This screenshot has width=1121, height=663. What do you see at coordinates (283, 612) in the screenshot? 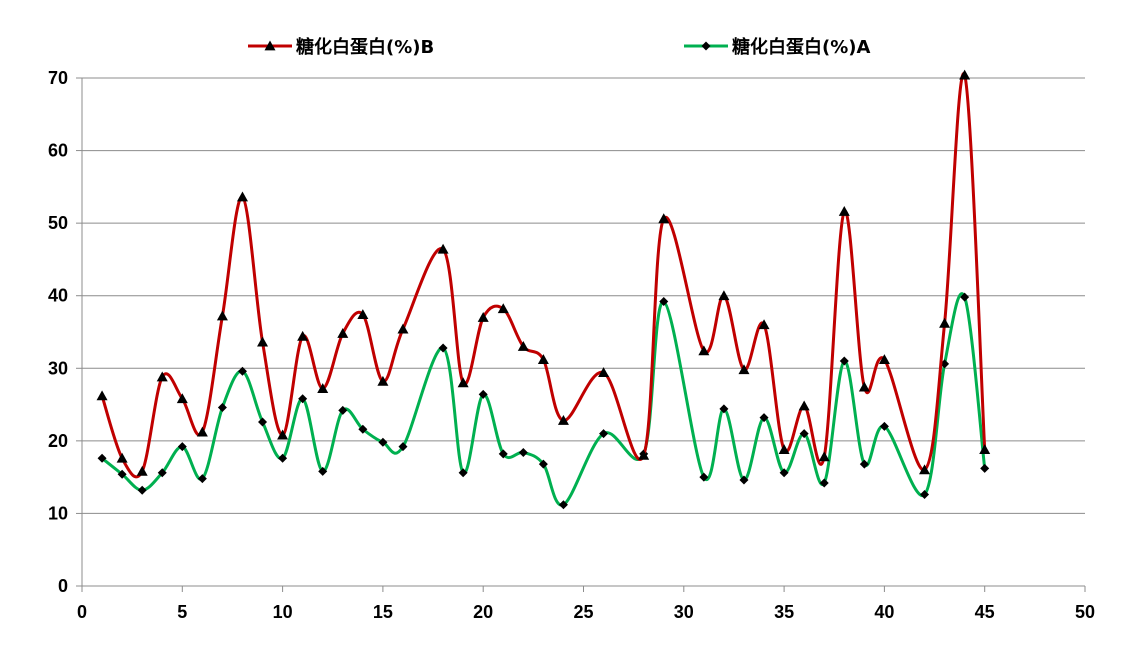
I see `x-tick-label: 10` at bounding box center [283, 612].